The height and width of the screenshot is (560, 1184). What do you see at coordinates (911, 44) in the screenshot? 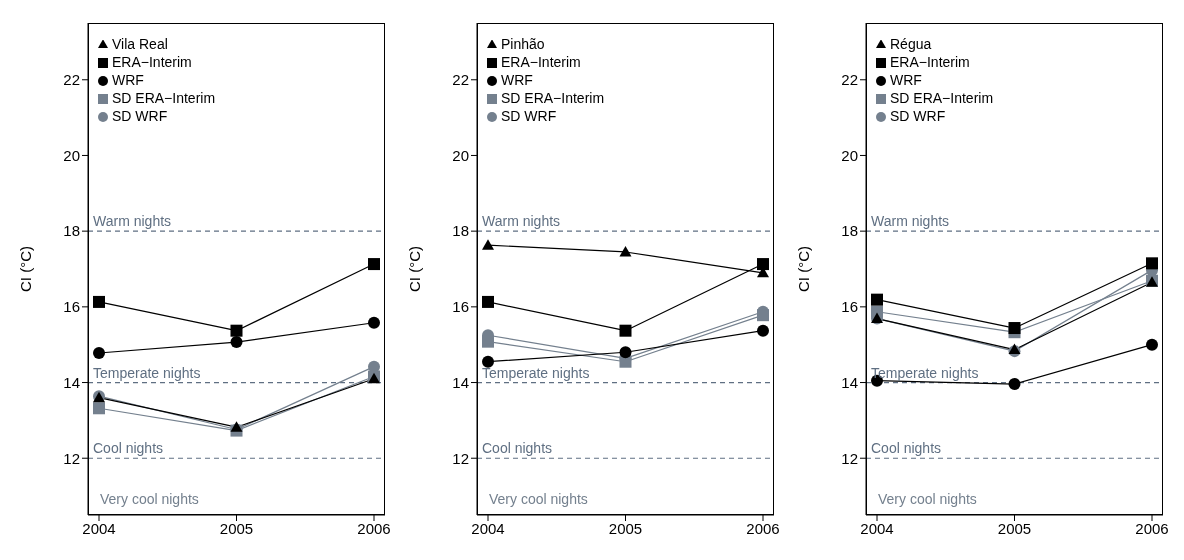
I see `legend-label: Régua` at bounding box center [911, 44].